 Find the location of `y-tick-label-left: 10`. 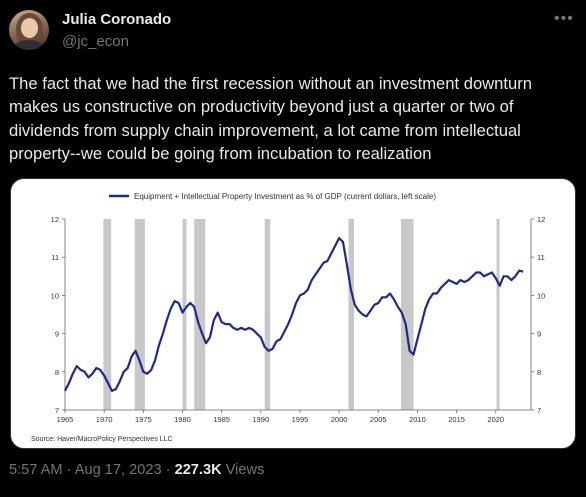

y-tick-label-left: 10 is located at coordinates (55, 295).